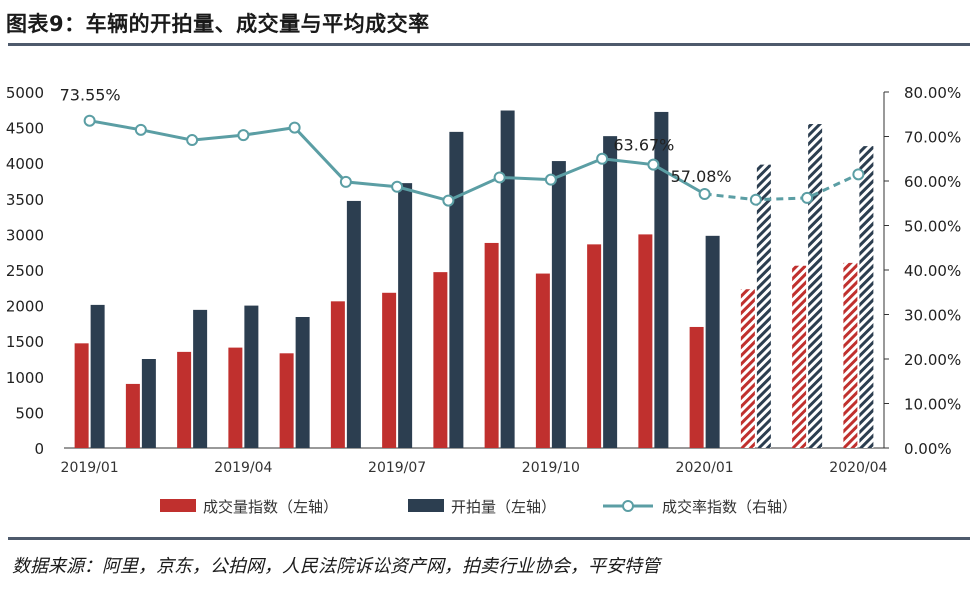 The image size is (970, 589). What do you see at coordinates (426, 505) in the screenshot?
I see `legend-swatch-auction-count` at bounding box center [426, 505].